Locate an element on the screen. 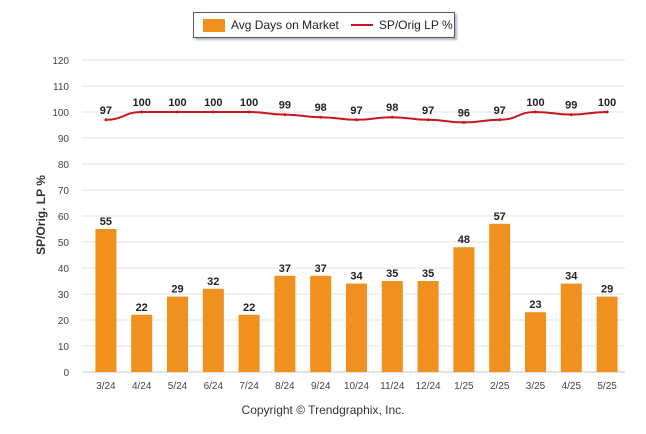  y-tick-label: 90 is located at coordinates (64, 139).